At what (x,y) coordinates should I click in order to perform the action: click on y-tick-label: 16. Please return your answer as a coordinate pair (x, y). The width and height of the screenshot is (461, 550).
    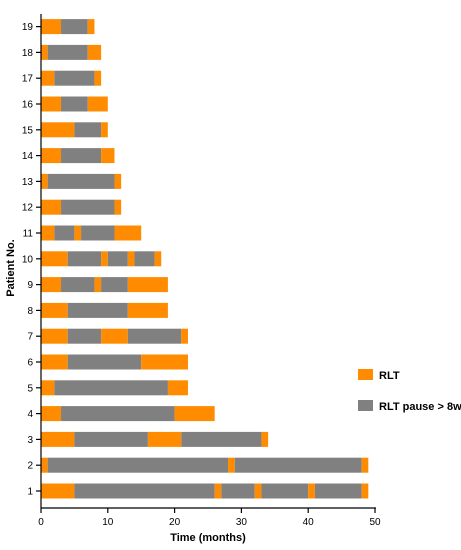
    Looking at the image, I should click on (28, 105).